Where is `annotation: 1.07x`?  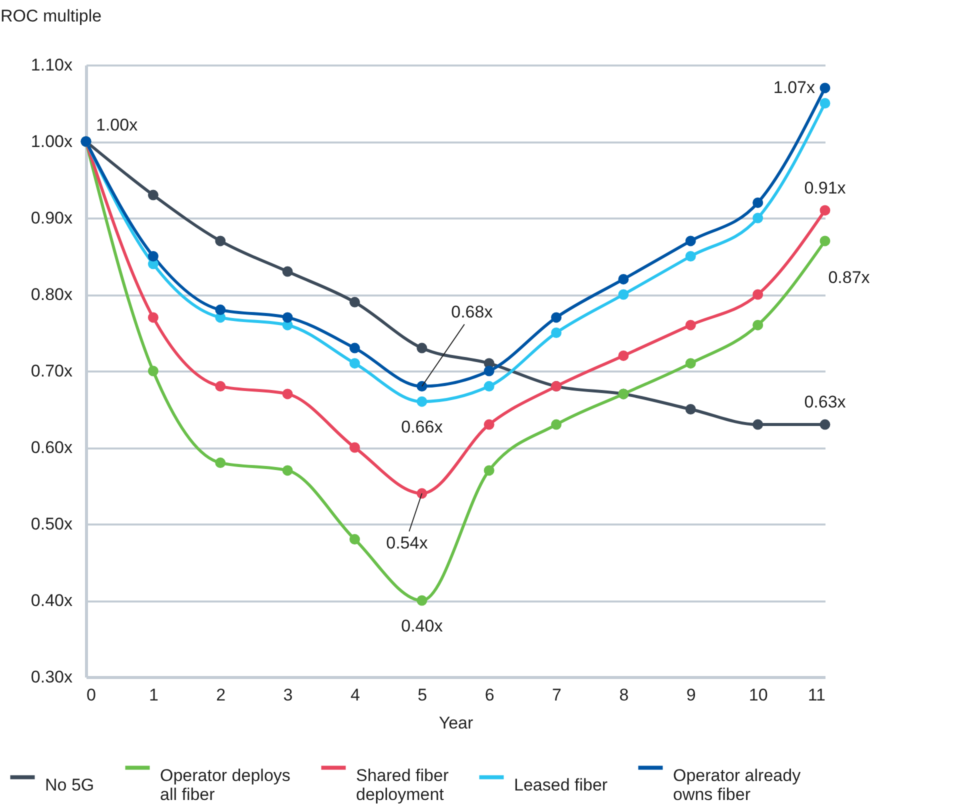
annotation: 1.07x is located at coordinates (794, 87).